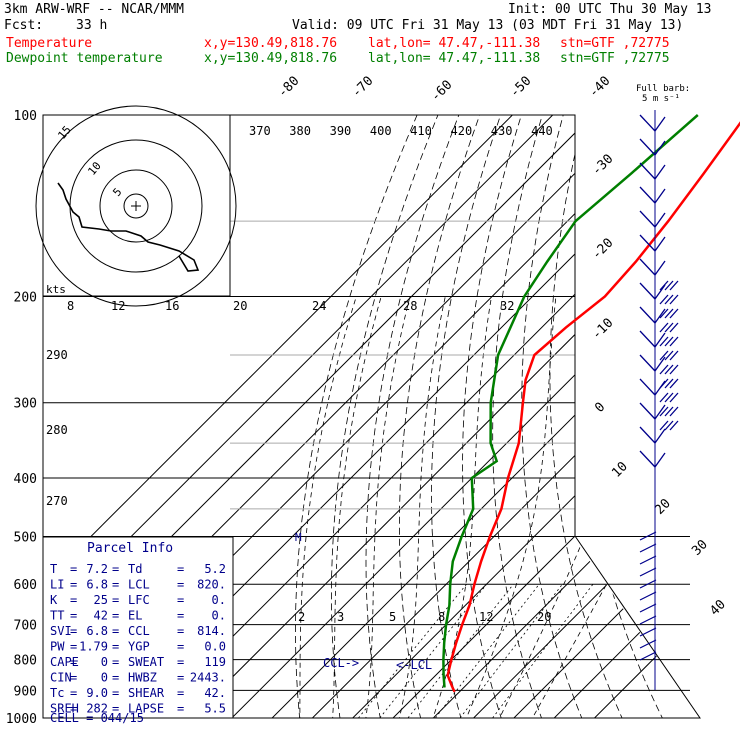  What do you see at coordinates (57, 501) in the screenshot?
I see `theta-side-label: 270` at bounding box center [57, 501].